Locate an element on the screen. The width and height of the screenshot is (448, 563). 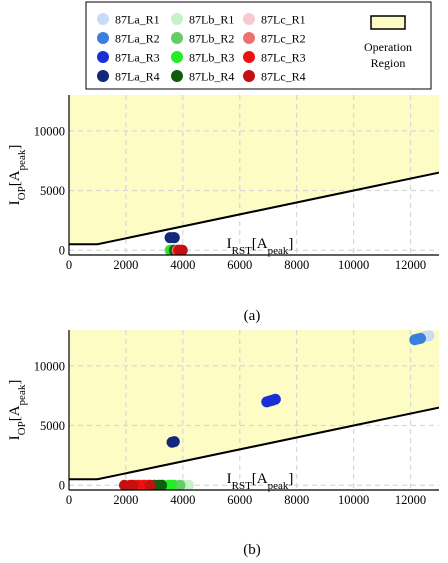
legend-marker-87La_R4 is located at coordinates (103, 76).